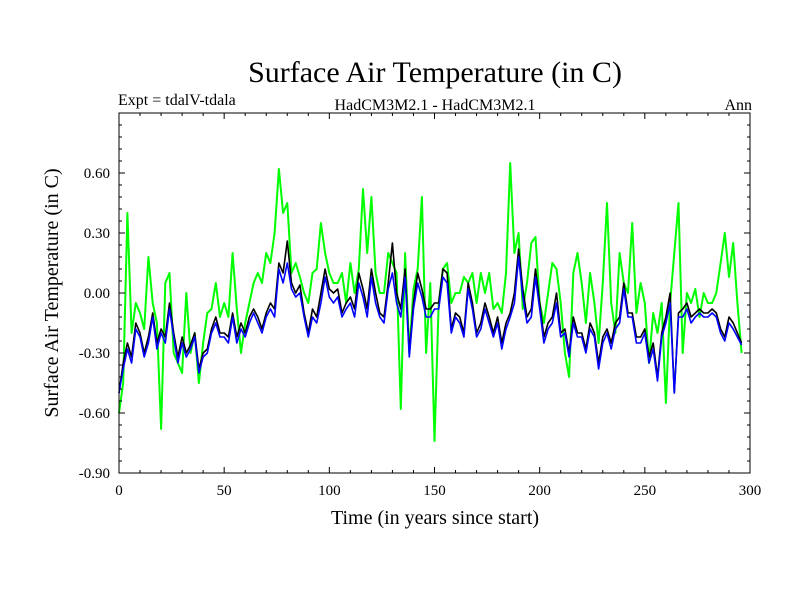 The image size is (800, 600). I want to click on y-tick-label: -0.90, so click(94, 474).